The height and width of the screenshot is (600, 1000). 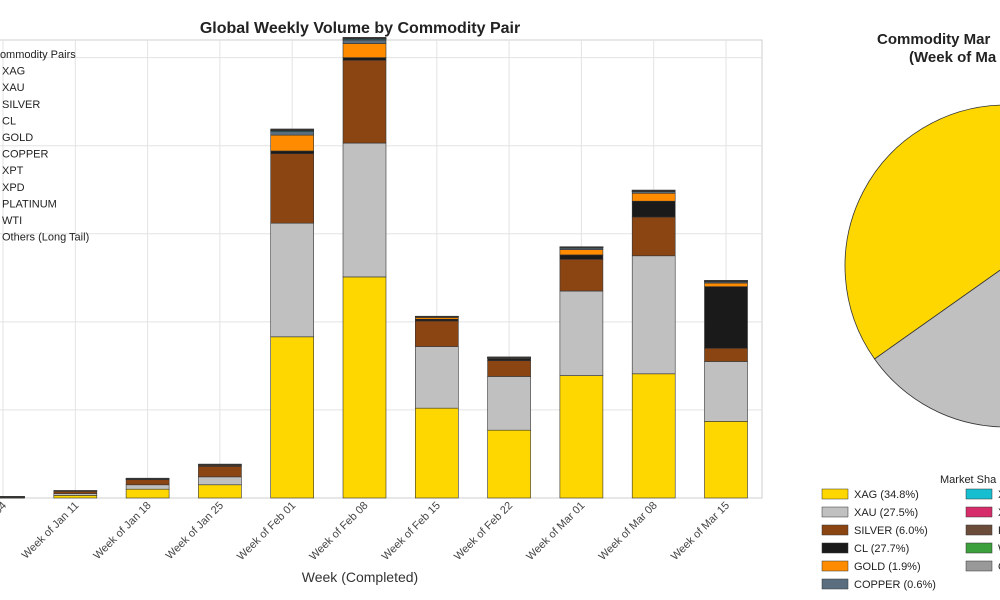 I want to click on pie-legend-label: CL (27.7%), so click(x=881, y=549).